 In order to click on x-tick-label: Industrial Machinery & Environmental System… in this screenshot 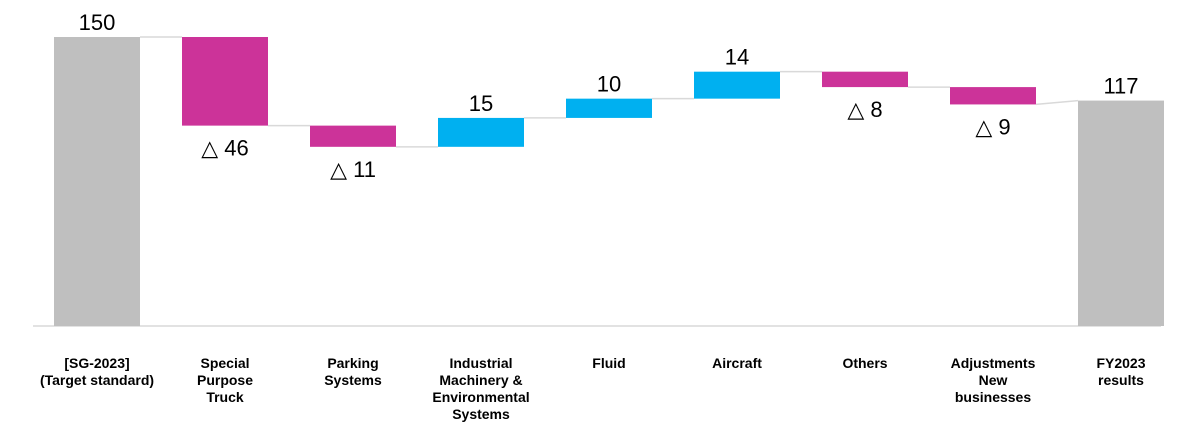, I will do `click(480, 388)`.